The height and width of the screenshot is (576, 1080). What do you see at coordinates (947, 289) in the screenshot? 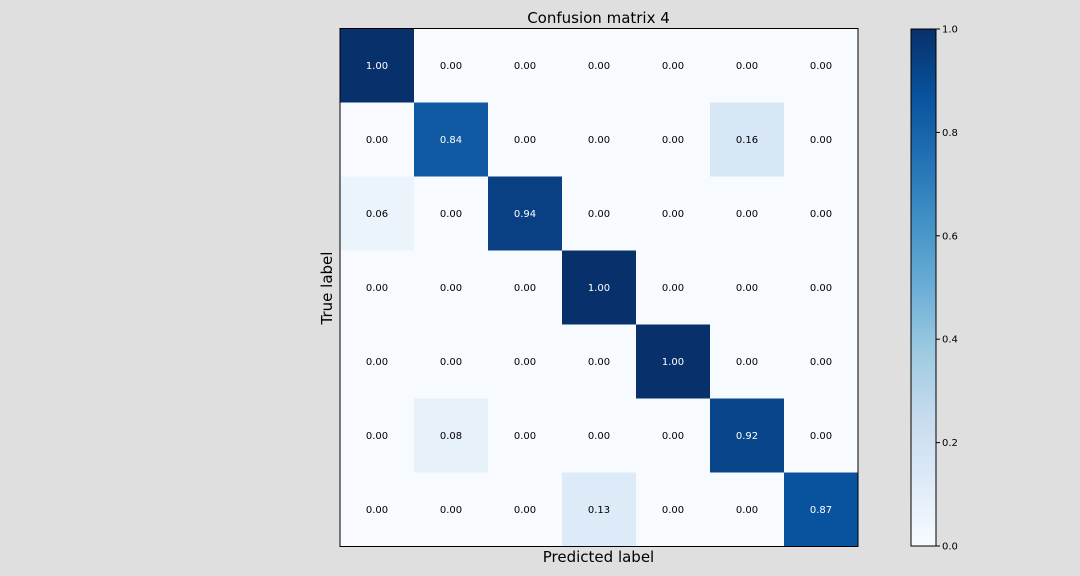
I see `colorbar-ticks: 0.0 0.2 0.4 0.6 0.8 1.0` at bounding box center [947, 289].